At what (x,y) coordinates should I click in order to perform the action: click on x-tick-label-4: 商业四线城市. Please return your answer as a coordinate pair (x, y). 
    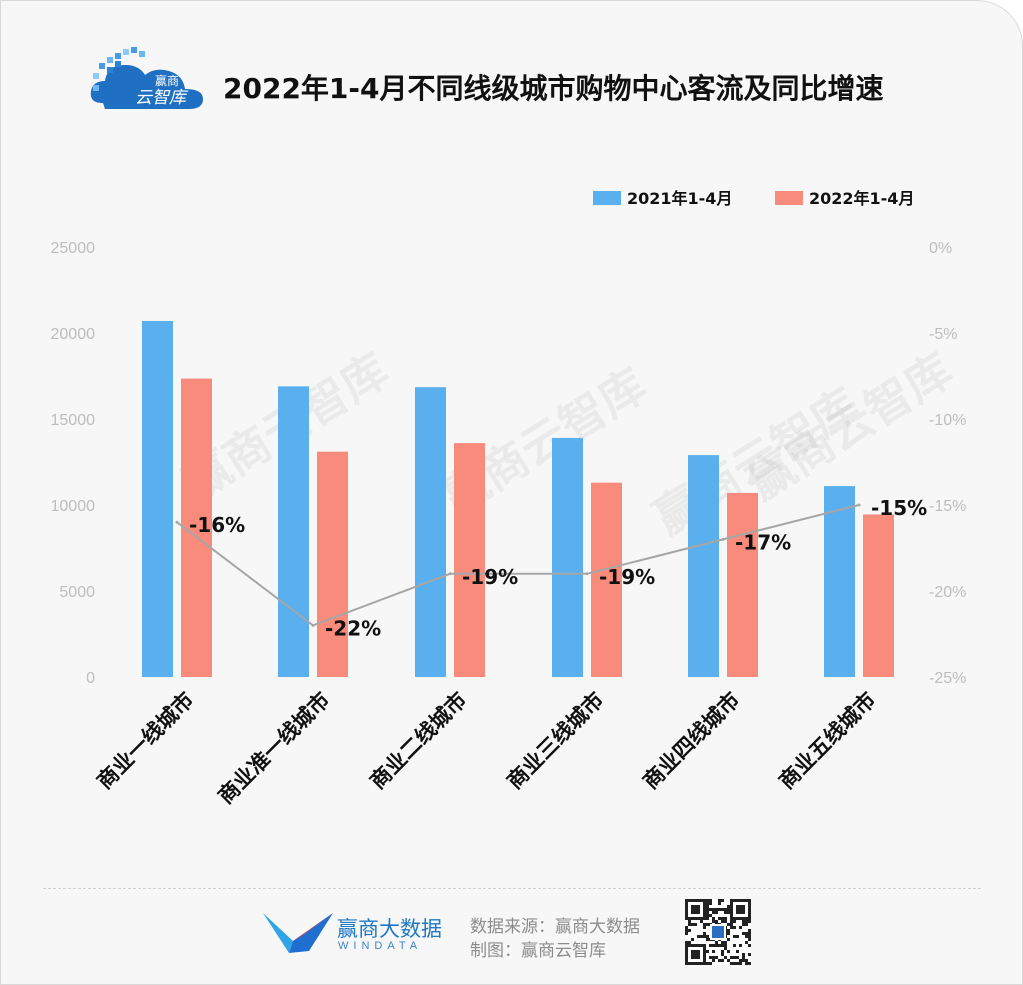
    Looking at the image, I should click on (691, 741).